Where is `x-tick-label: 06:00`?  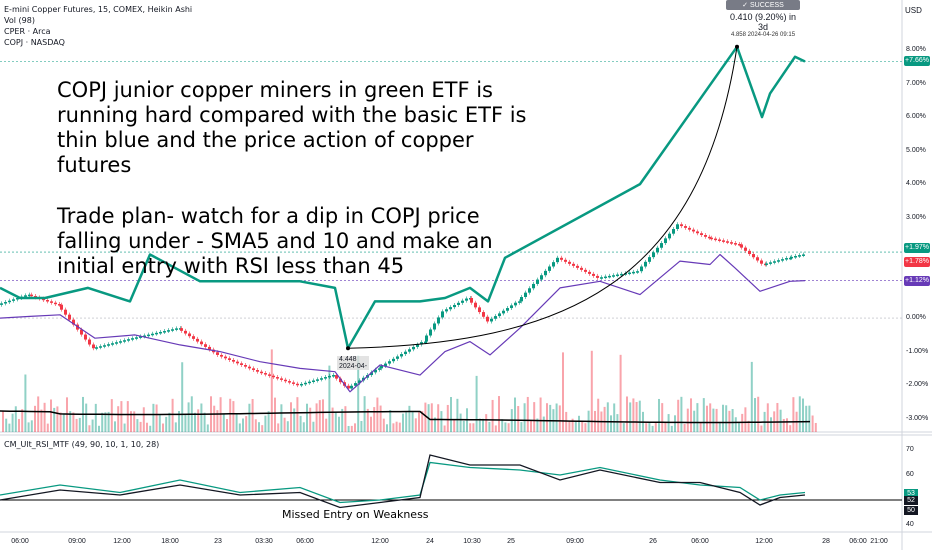 x-tick-label: 06:00 is located at coordinates (700, 541).